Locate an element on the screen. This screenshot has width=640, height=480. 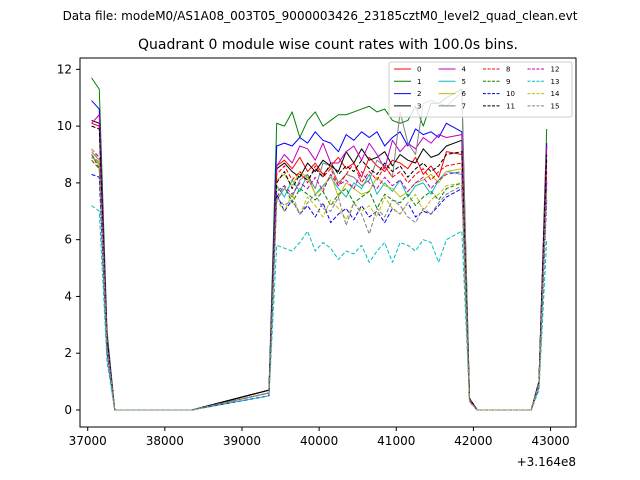
x-axis: 37000 38000 39000 40000 41000 42000 43000 is located at coordinates (319, 437).